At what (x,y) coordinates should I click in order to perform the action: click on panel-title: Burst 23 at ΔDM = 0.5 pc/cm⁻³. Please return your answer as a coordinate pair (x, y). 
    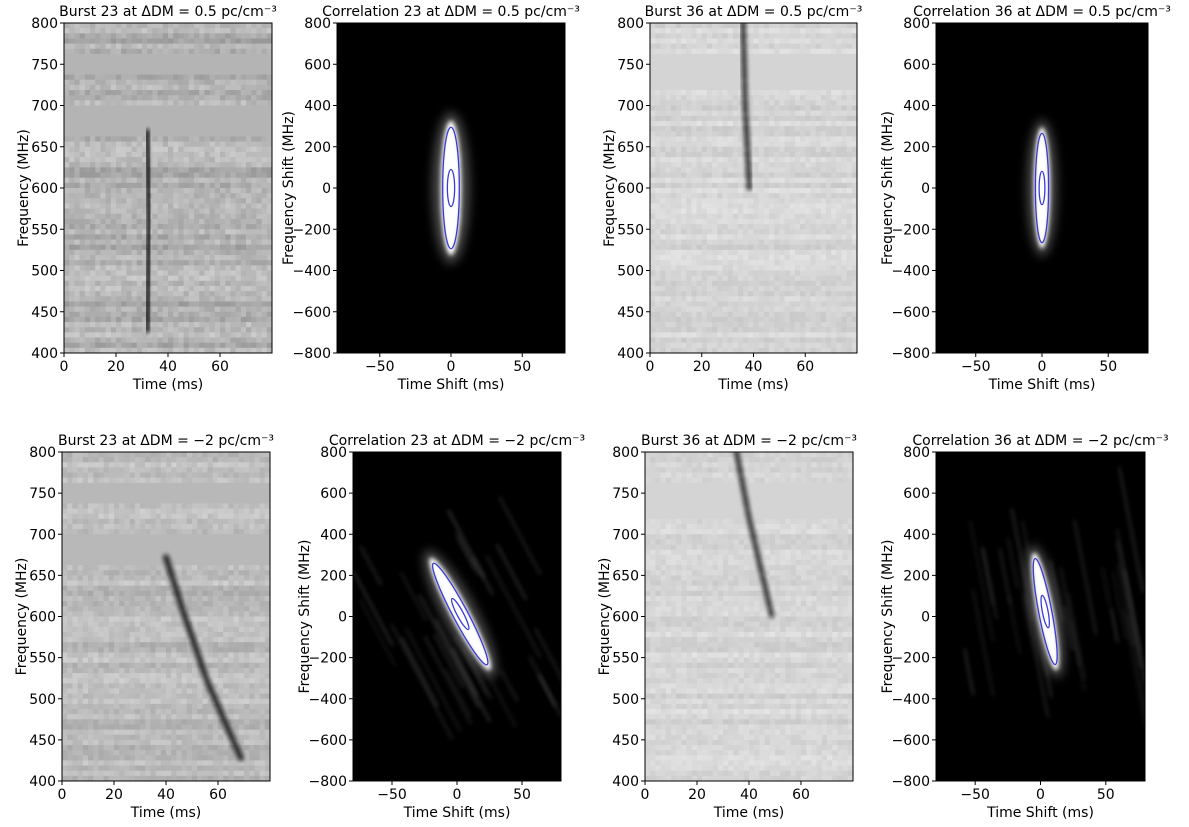
    Looking at the image, I should click on (168, 12).